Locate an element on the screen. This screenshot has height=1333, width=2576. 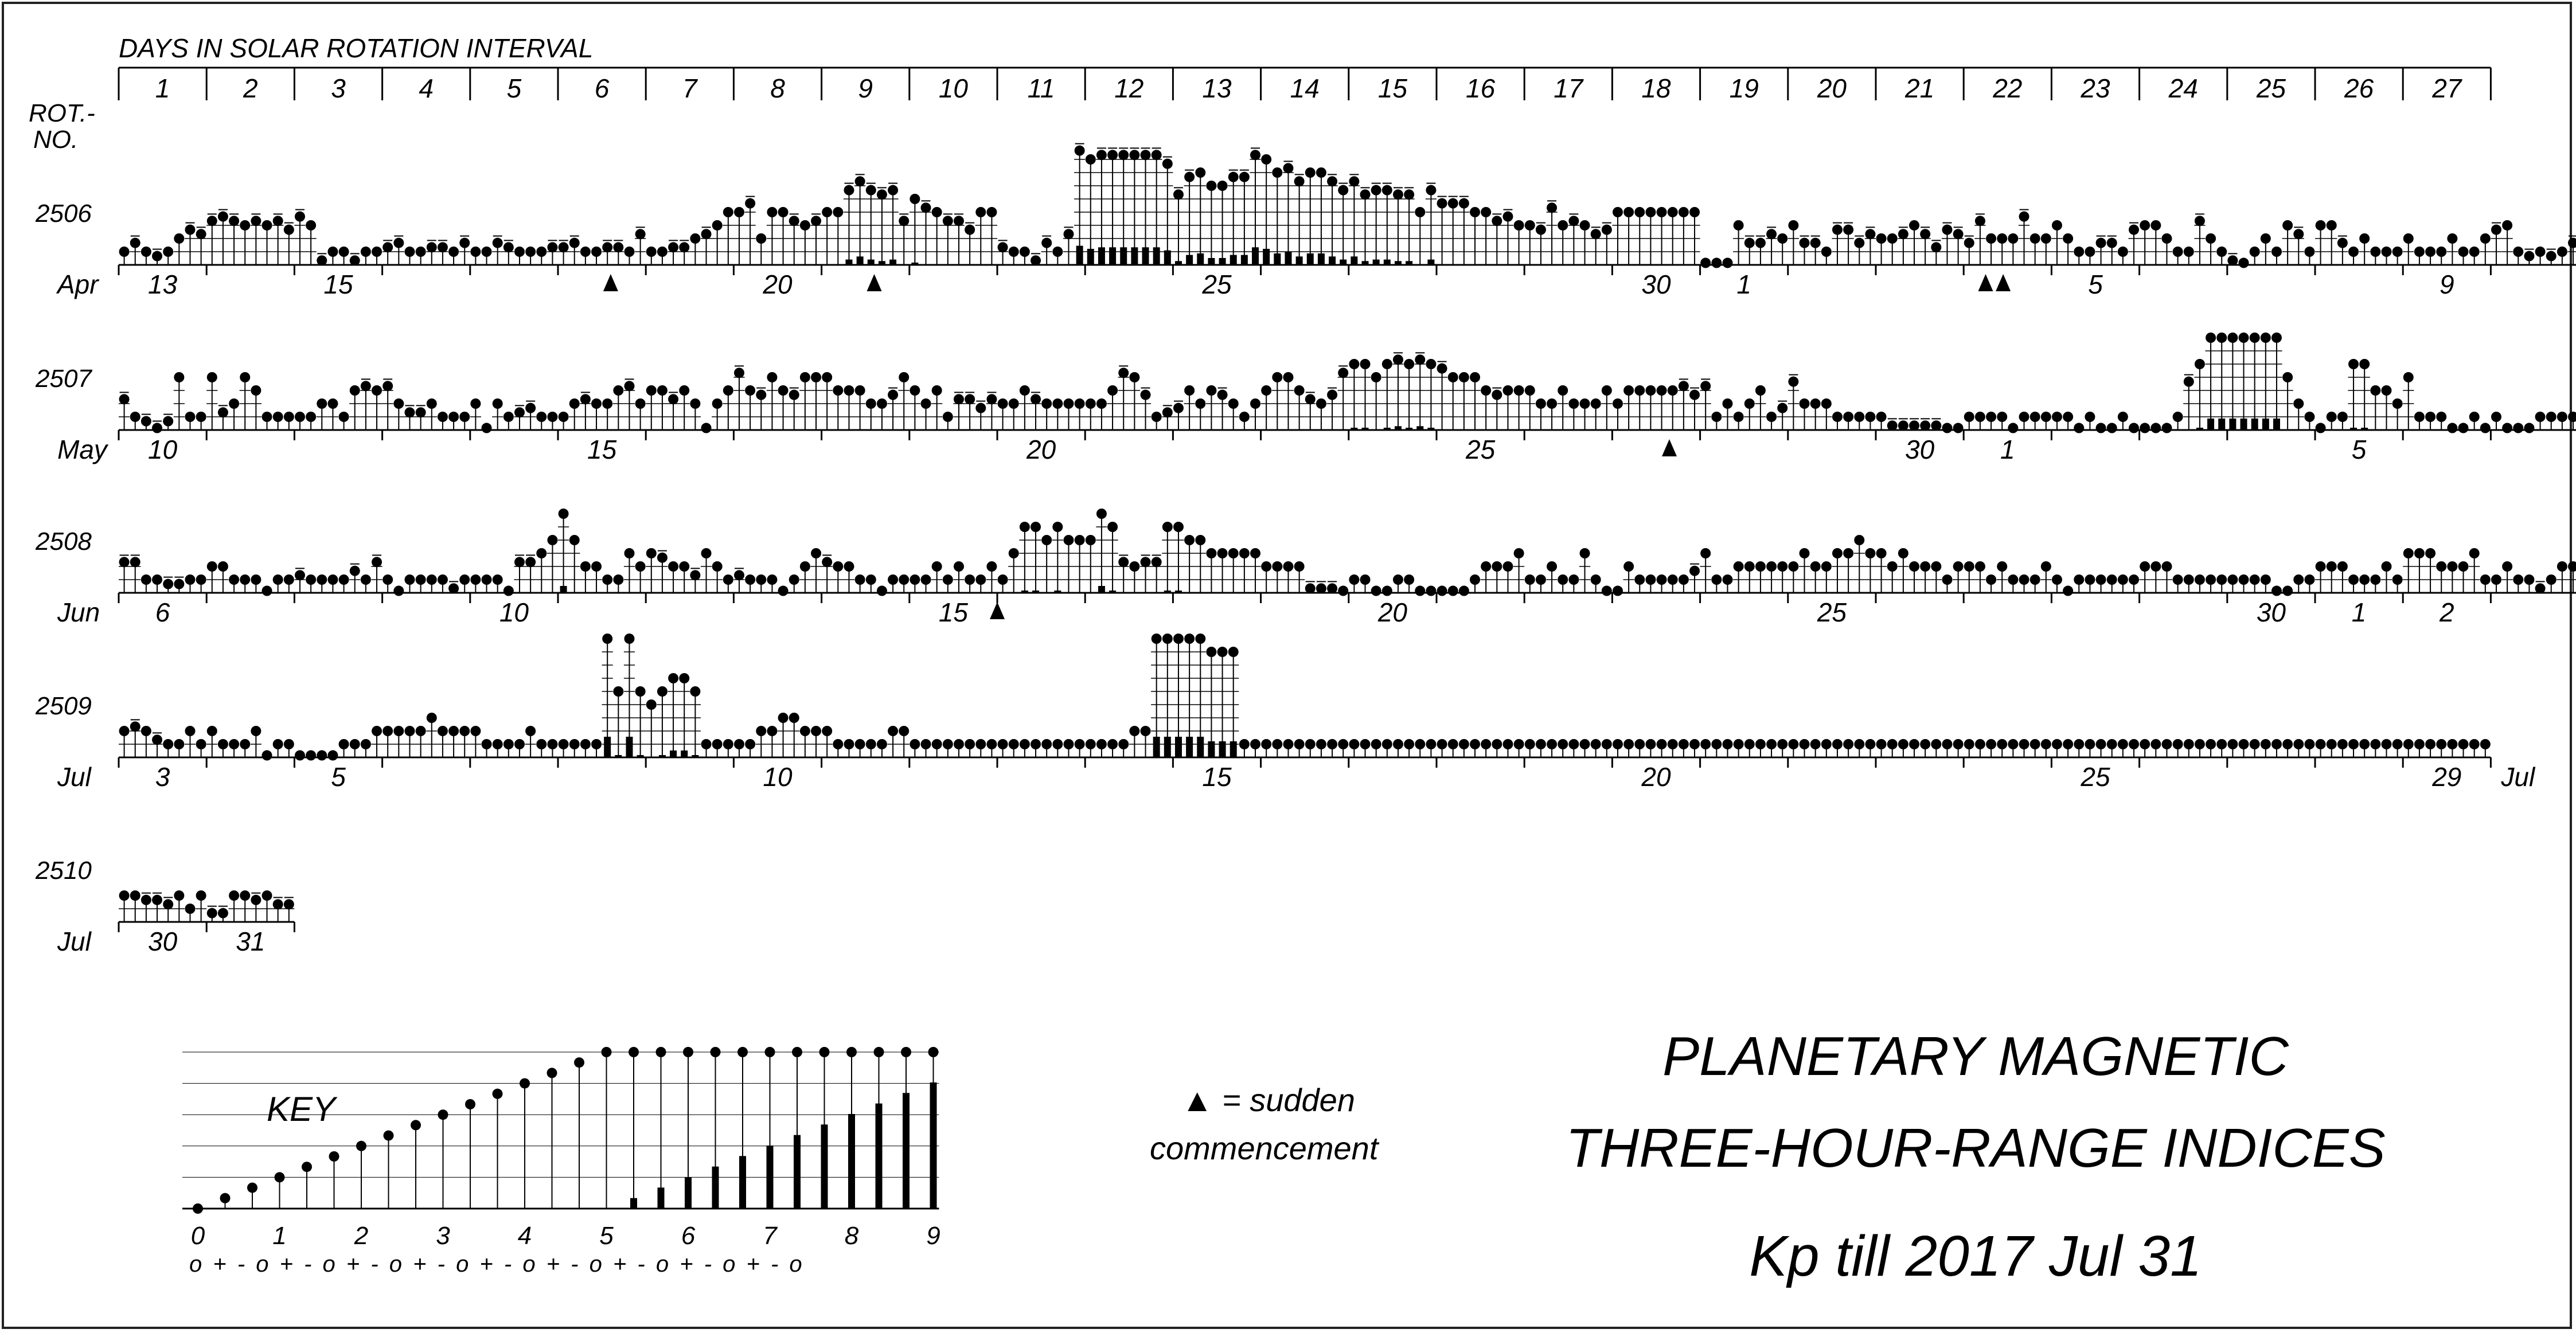
day-number: 9 is located at coordinates (866, 88).